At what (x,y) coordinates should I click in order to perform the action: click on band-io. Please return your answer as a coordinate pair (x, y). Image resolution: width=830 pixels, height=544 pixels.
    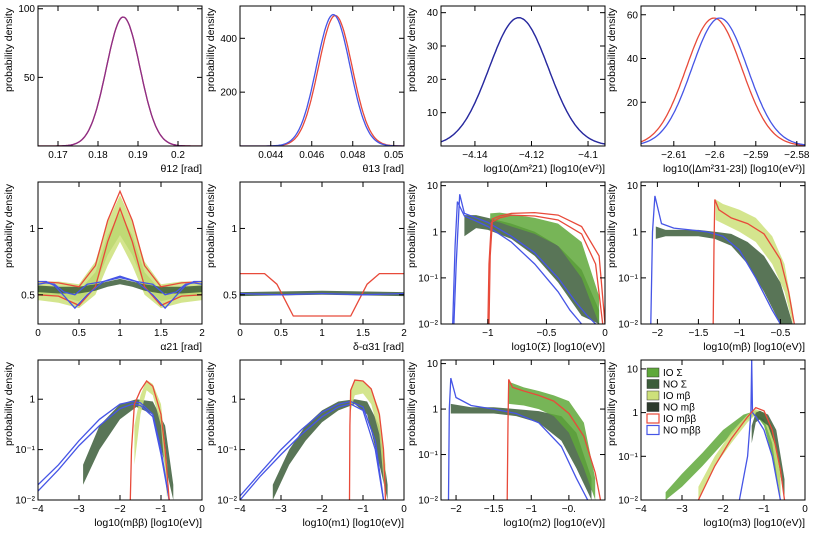
    Looking at the image, I should click on (552, 440).